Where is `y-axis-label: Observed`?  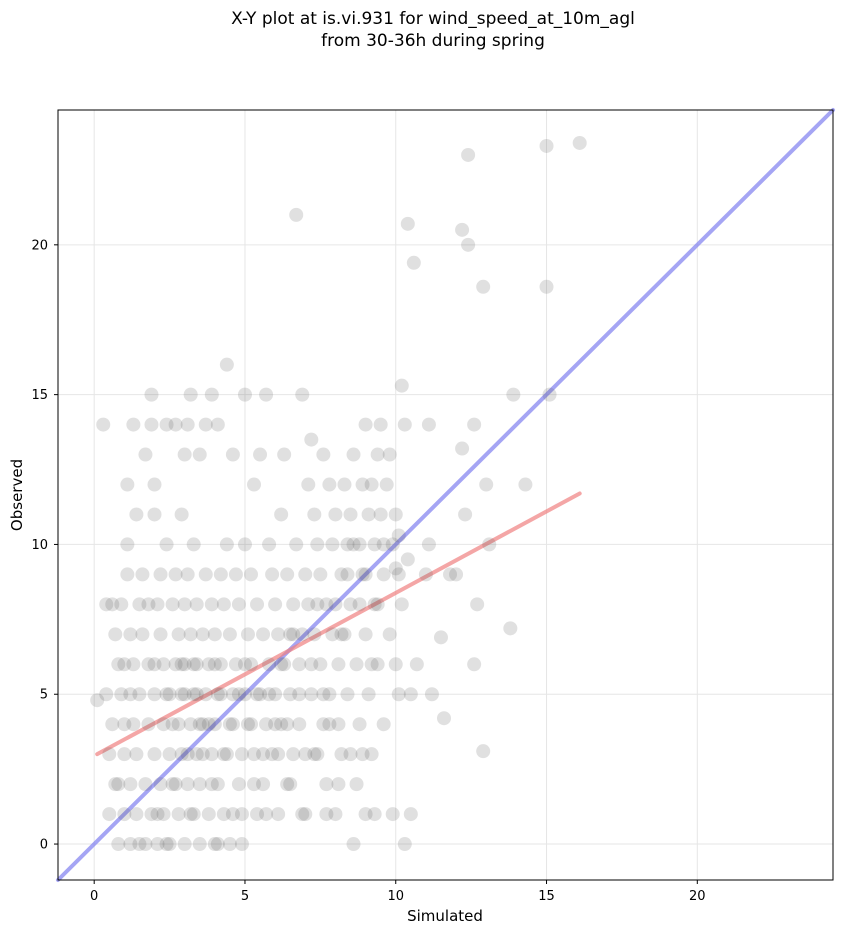
y-axis-label: Observed is located at coordinates (17, 495).